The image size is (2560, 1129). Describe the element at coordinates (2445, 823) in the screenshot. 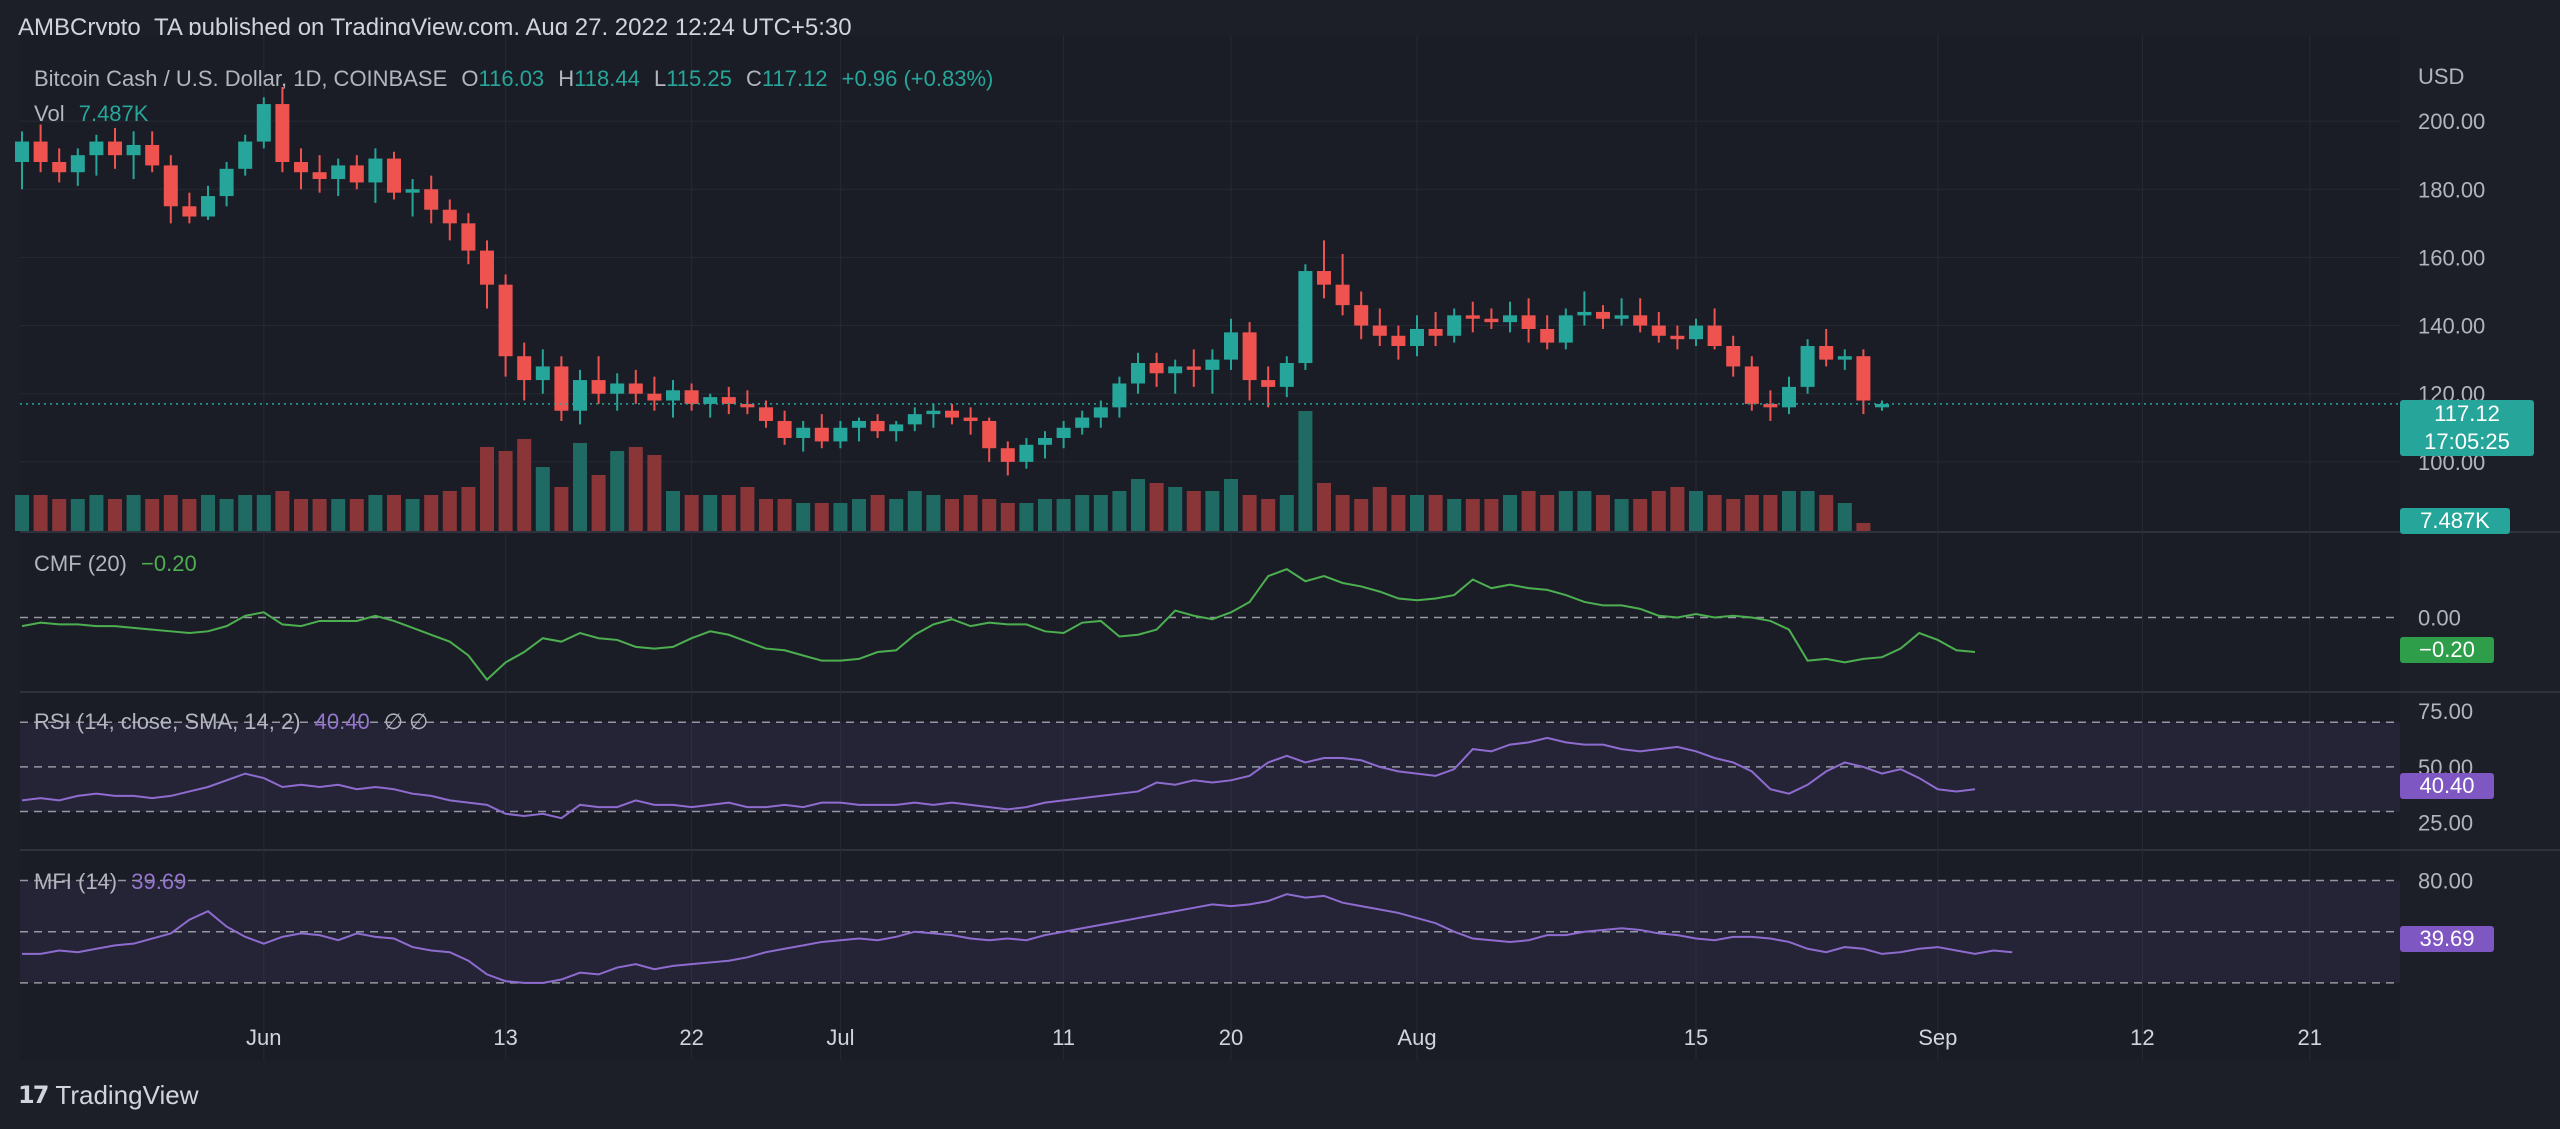

I see `rsi-tick-2: 25.00` at that location.